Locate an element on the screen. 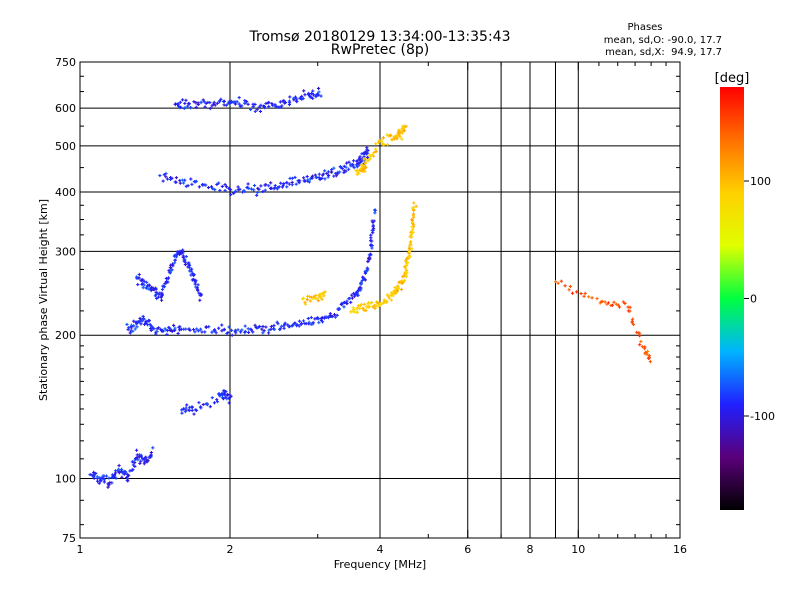  x-tick-label: 2 is located at coordinates (230, 549).